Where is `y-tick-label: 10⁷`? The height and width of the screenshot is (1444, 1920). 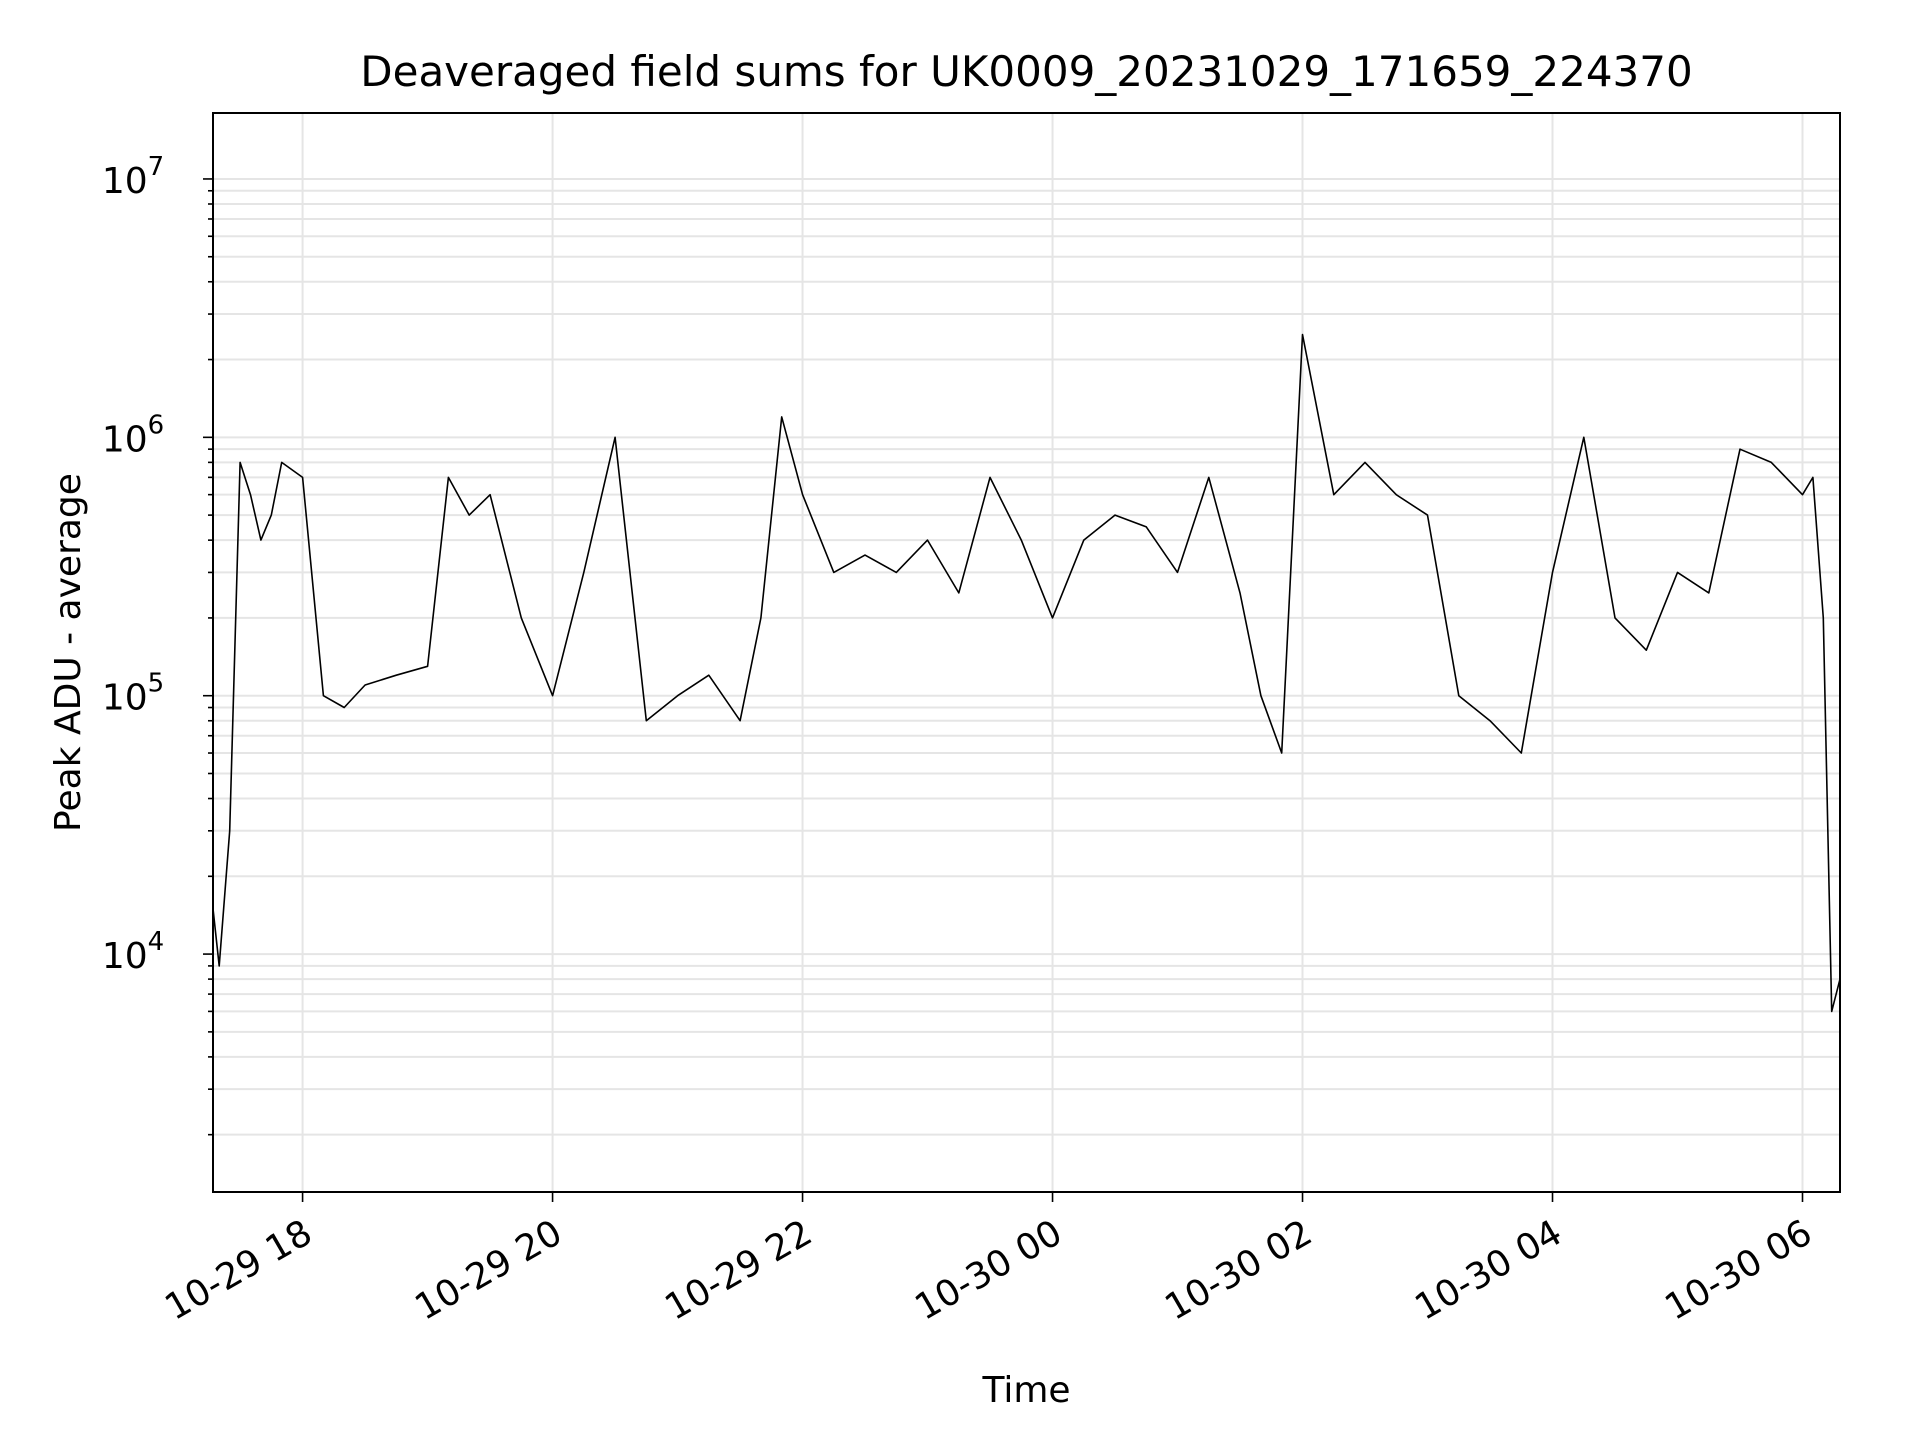 y-tick-label: 10⁷ is located at coordinates (133, 177).